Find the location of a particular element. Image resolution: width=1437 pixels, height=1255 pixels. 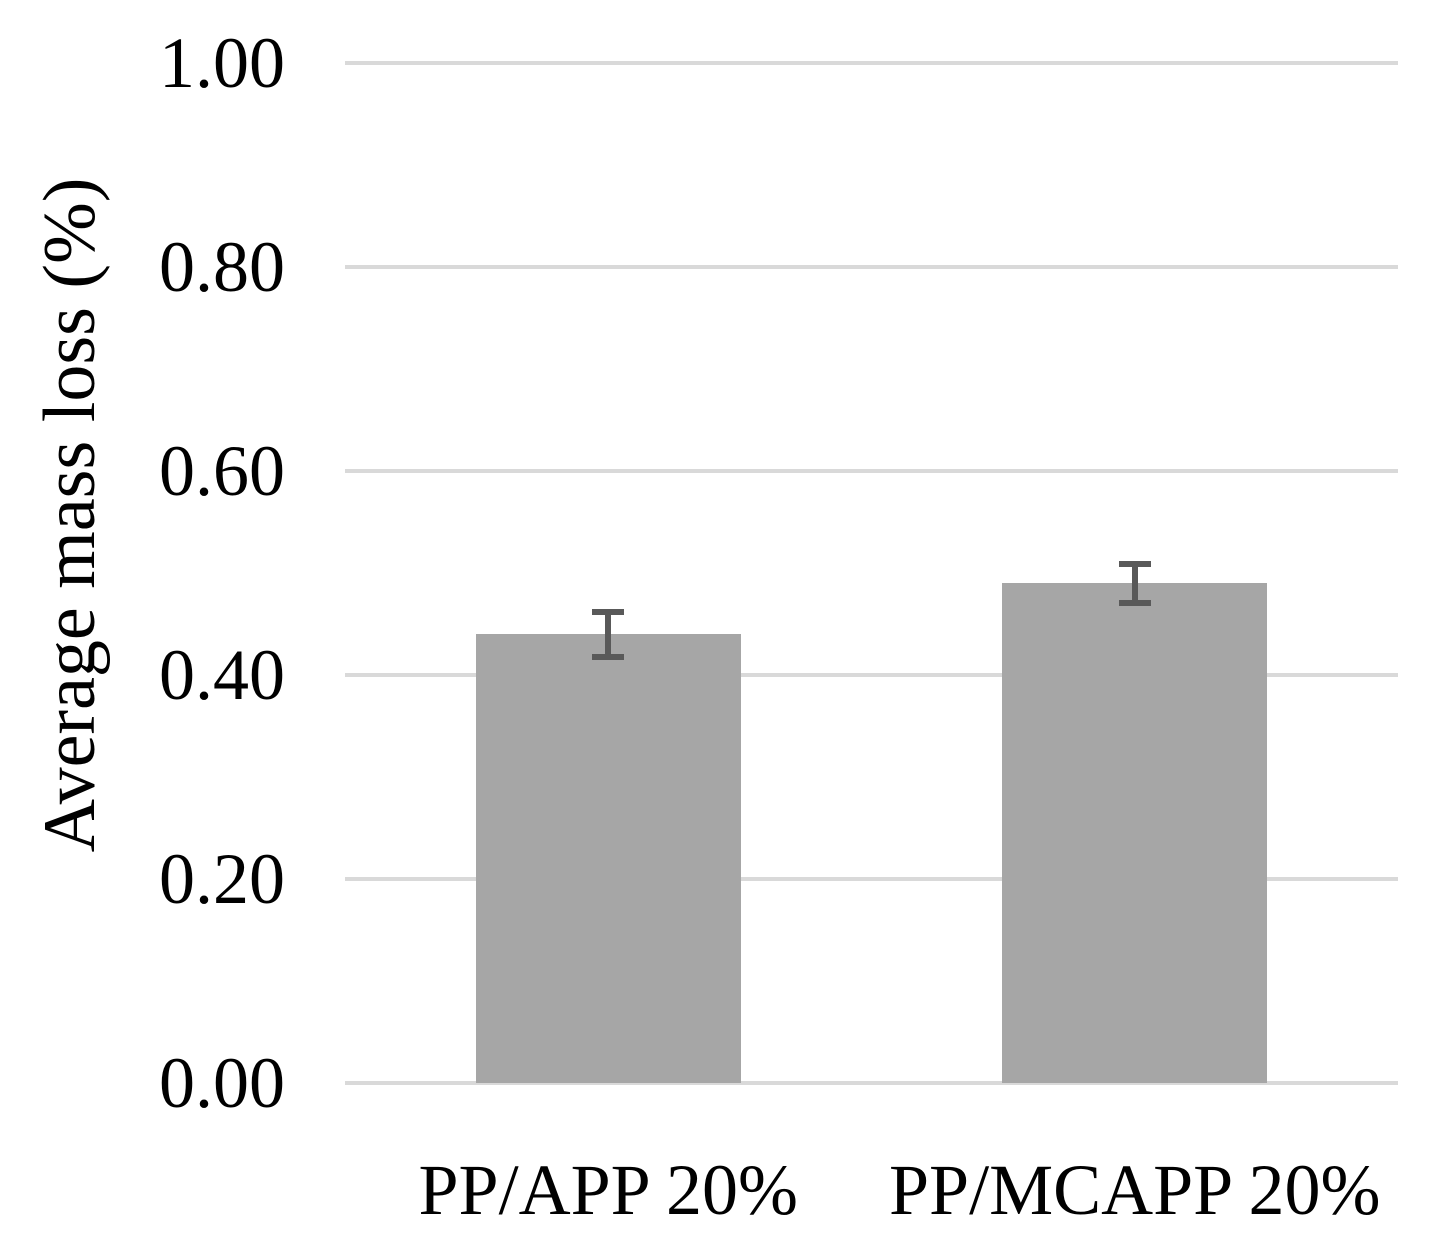

x-category-label: PP/MCAPP 20% is located at coordinates (1134, 1190).